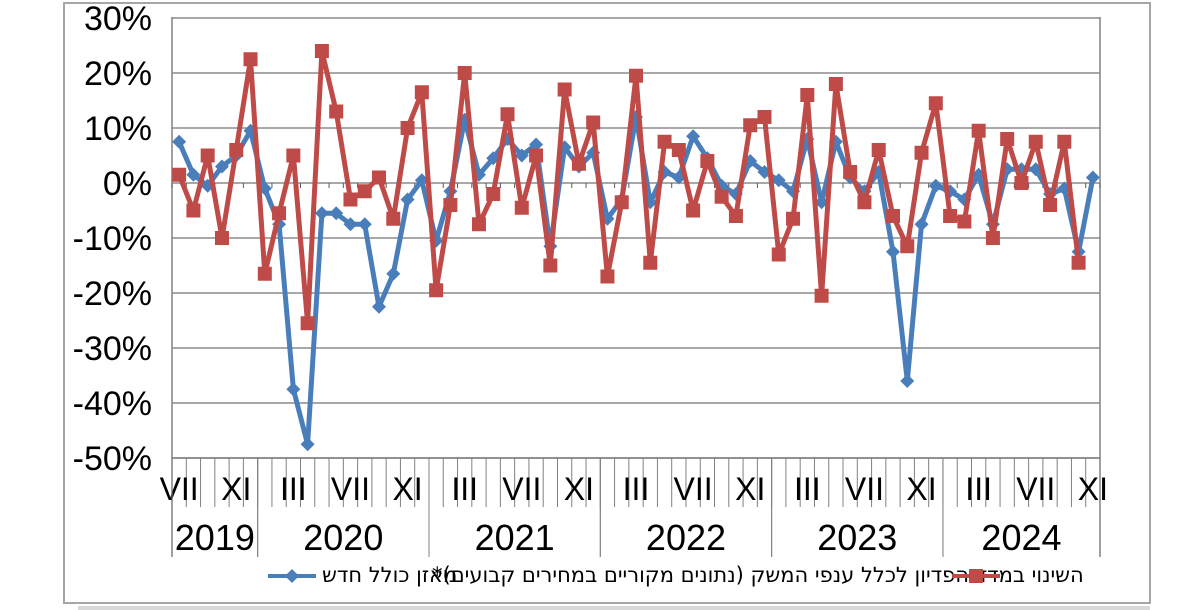  I want to click on x-axis-year-label: 2024, so click(1021, 537).